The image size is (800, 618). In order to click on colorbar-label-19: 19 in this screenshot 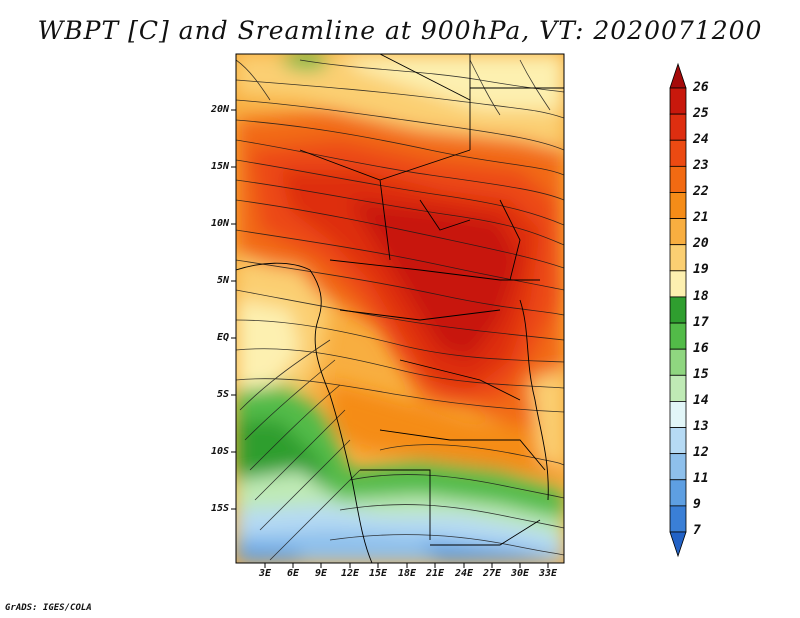, I will do `click(701, 269)`.